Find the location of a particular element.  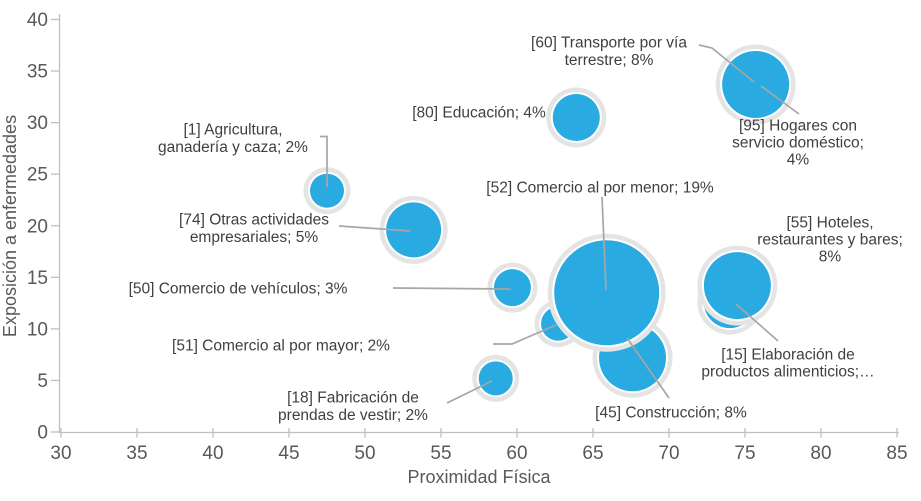

annotation-label-95: [95] Hogares con servicio doméstico; 4% is located at coordinates (798, 143).